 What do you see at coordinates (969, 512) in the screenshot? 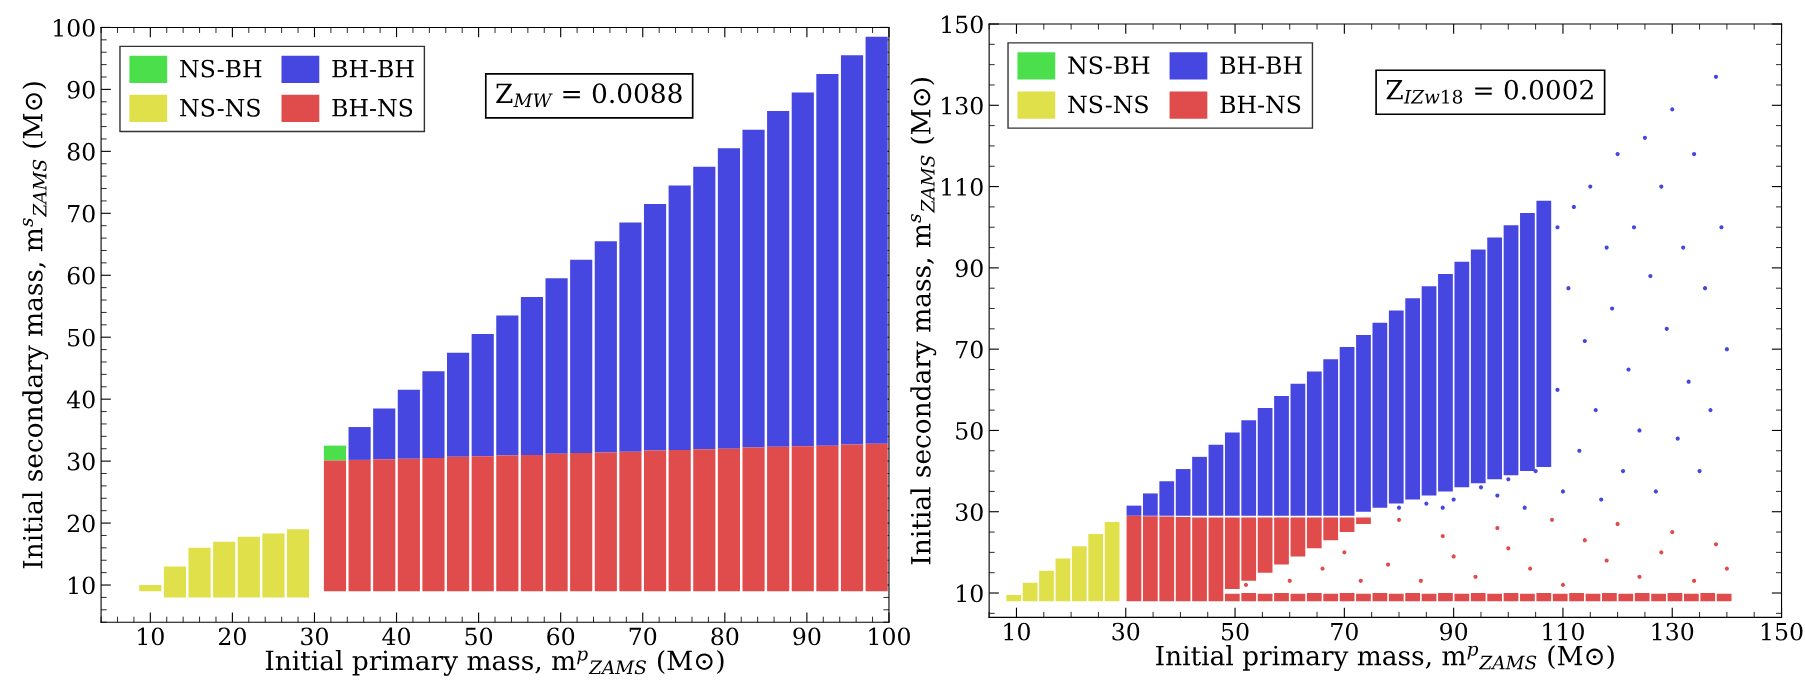
I see `y-tick-label: 30` at bounding box center [969, 512].